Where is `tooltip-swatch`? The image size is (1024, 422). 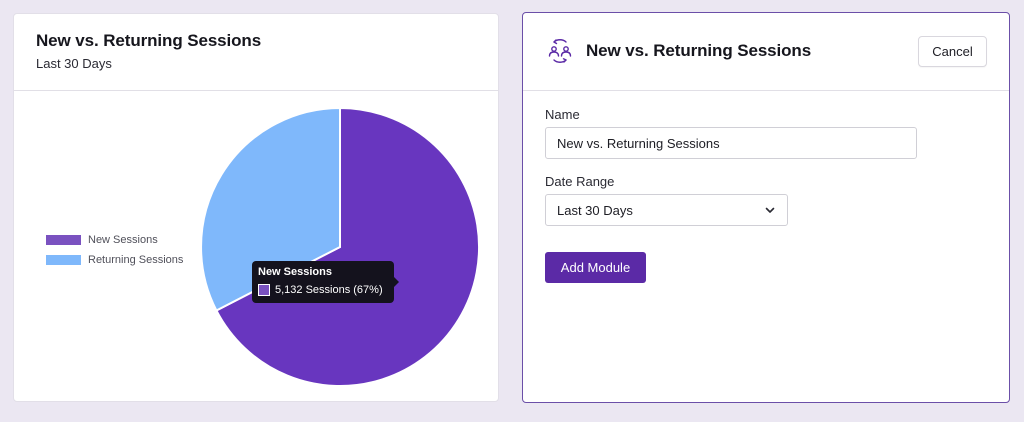 tooltip-swatch is located at coordinates (264, 290).